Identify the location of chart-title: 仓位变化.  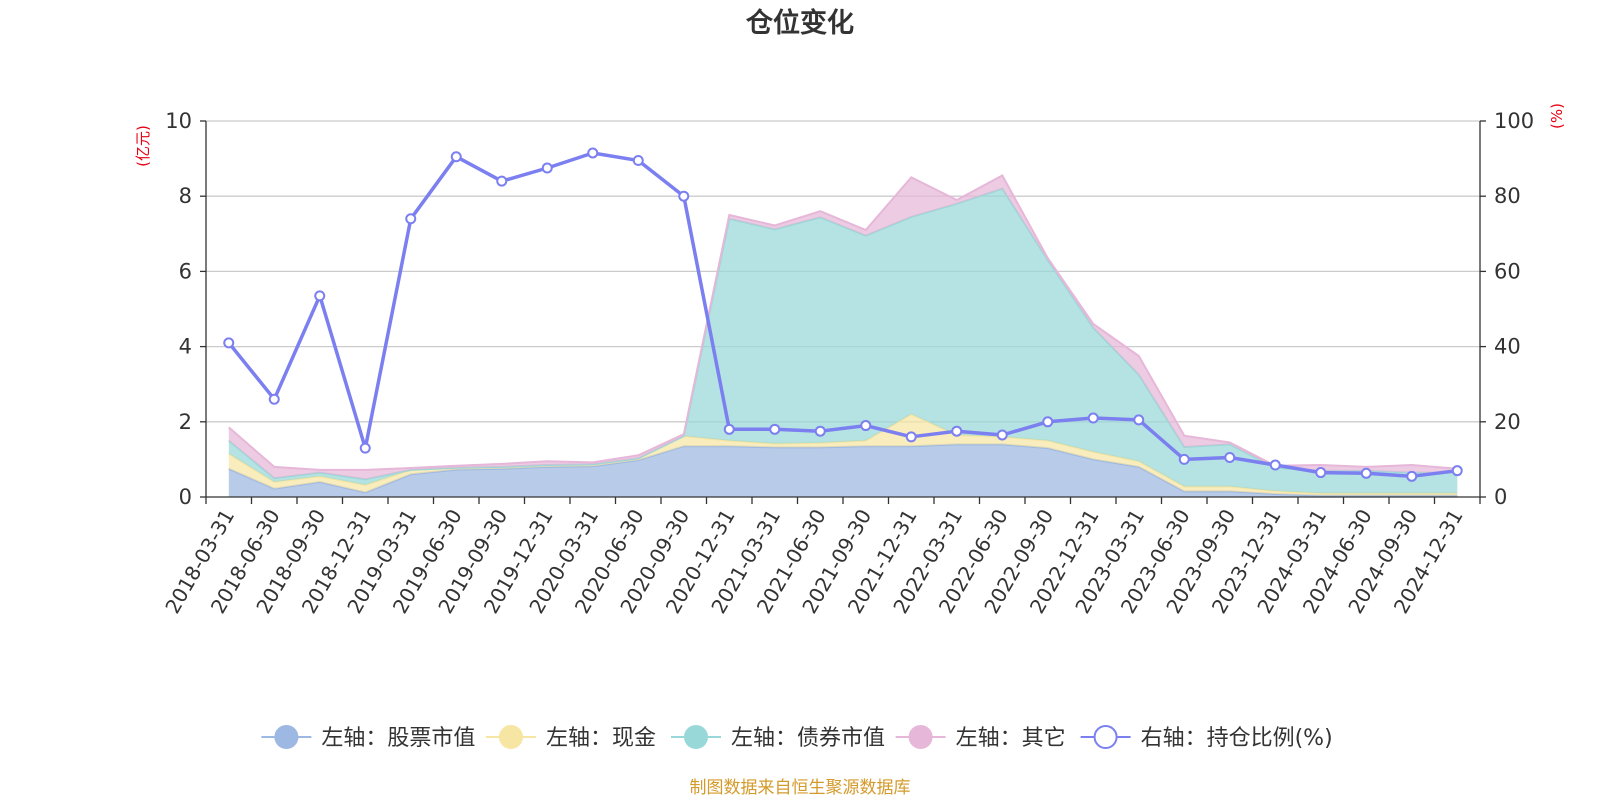
(799, 23).